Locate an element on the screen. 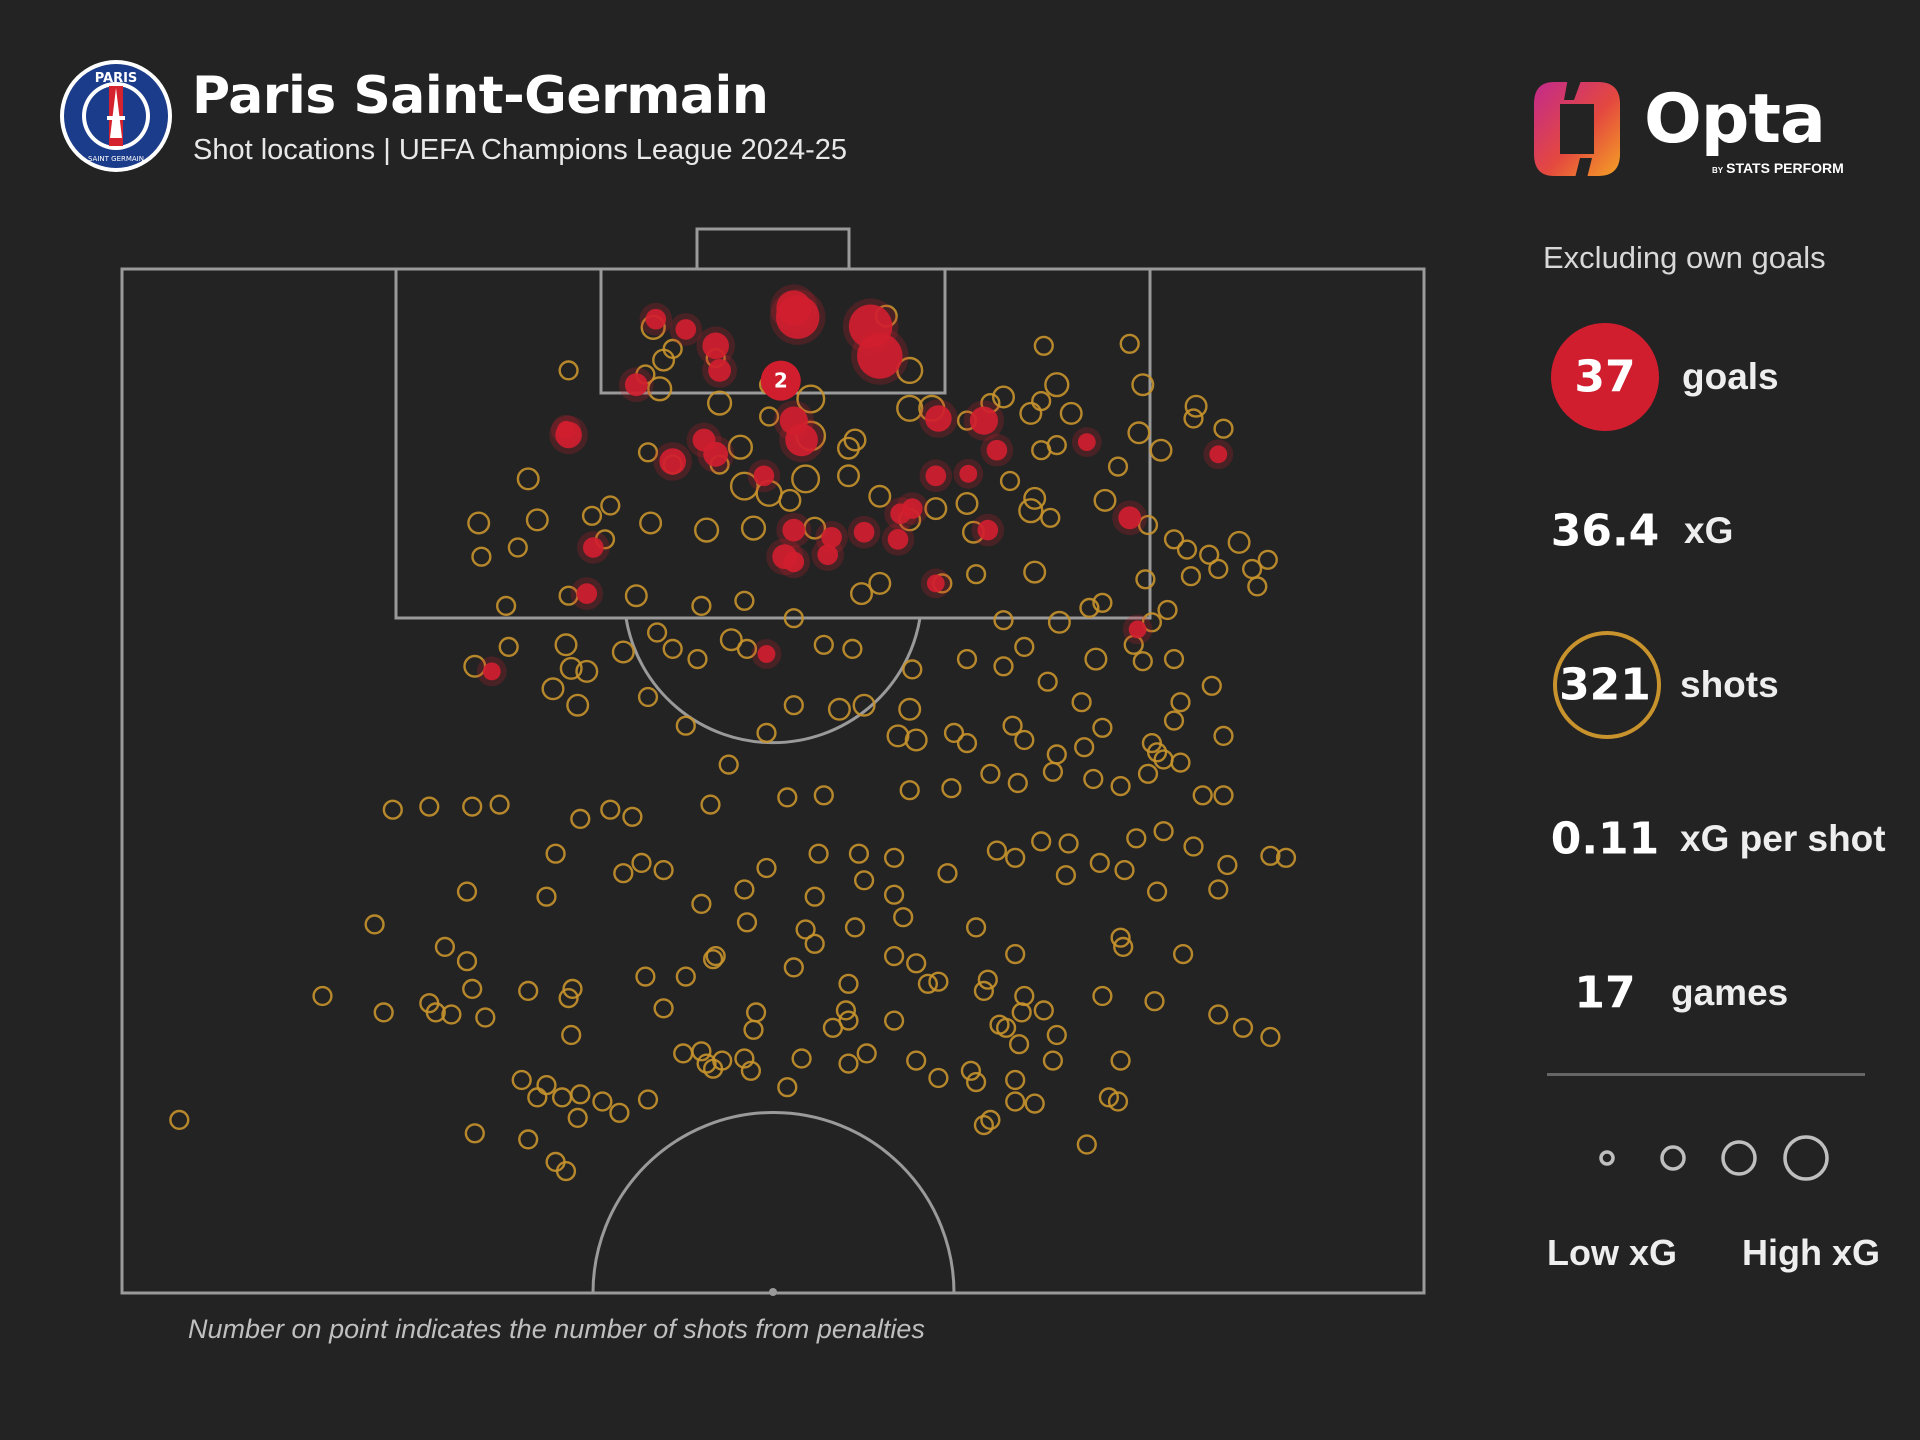 The width and height of the screenshot is (1920, 1440). penalties-layer: 2 is located at coordinates (780, 380).